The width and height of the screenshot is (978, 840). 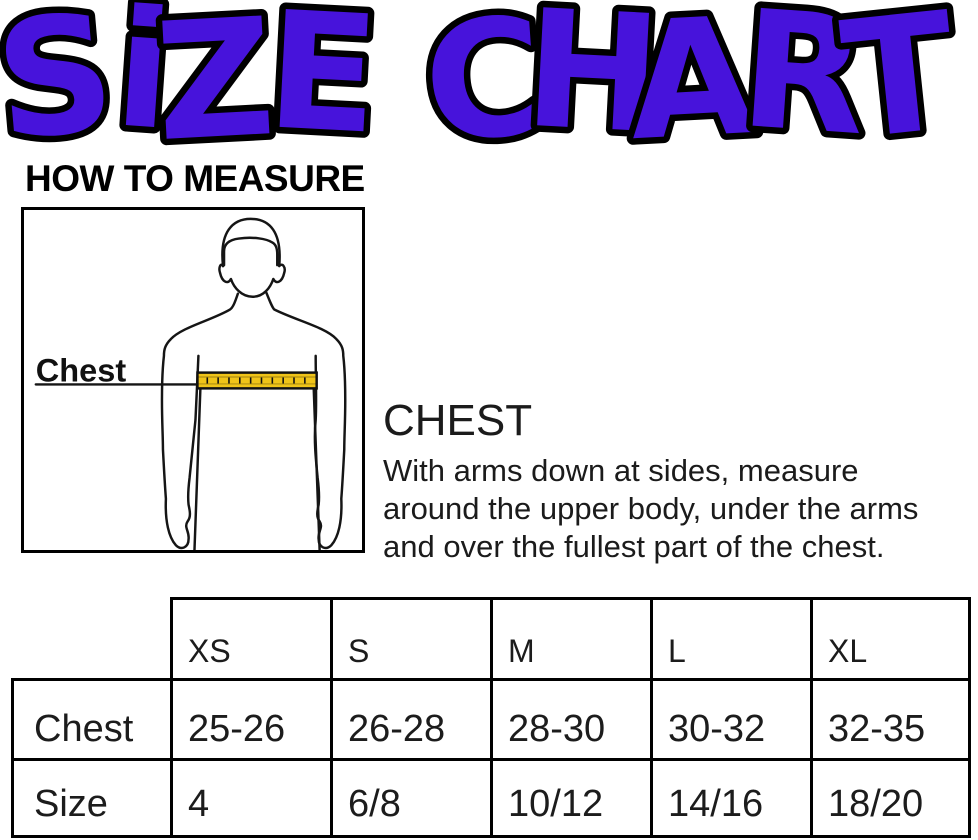 I want to click on title-letter: A, so click(x=692, y=80).